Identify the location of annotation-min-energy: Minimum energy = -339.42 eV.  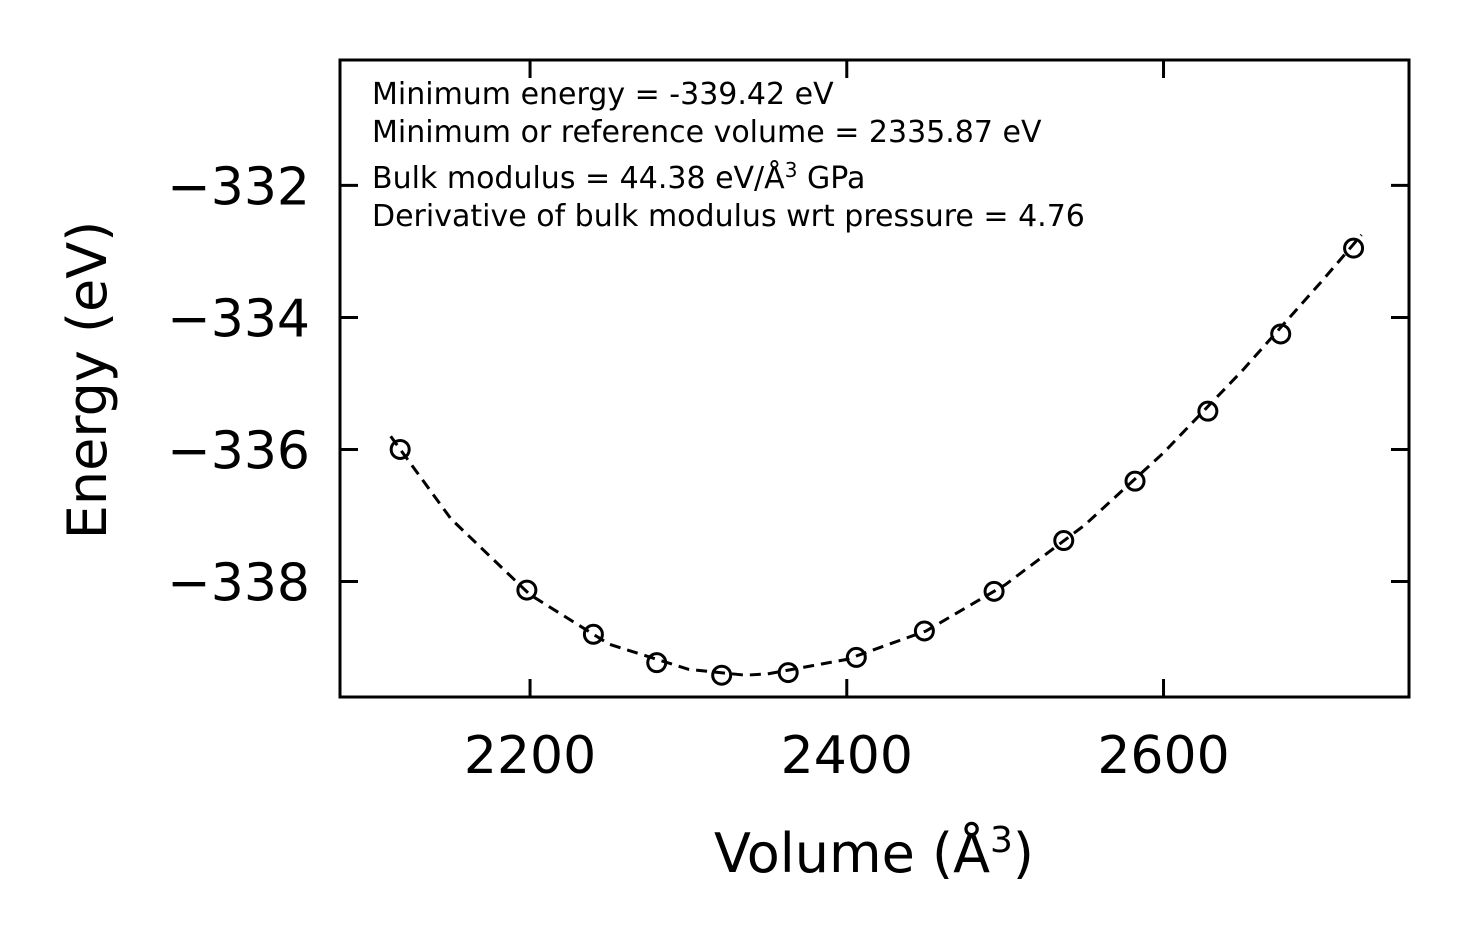
(603, 94).